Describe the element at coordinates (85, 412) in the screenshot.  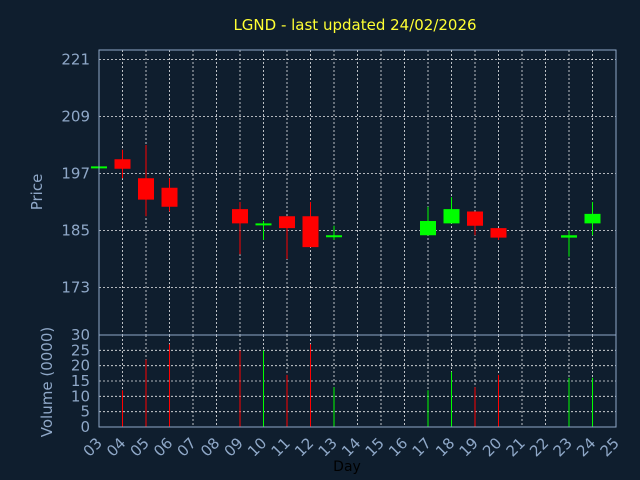
I see `volume-tick-label: 5` at that location.